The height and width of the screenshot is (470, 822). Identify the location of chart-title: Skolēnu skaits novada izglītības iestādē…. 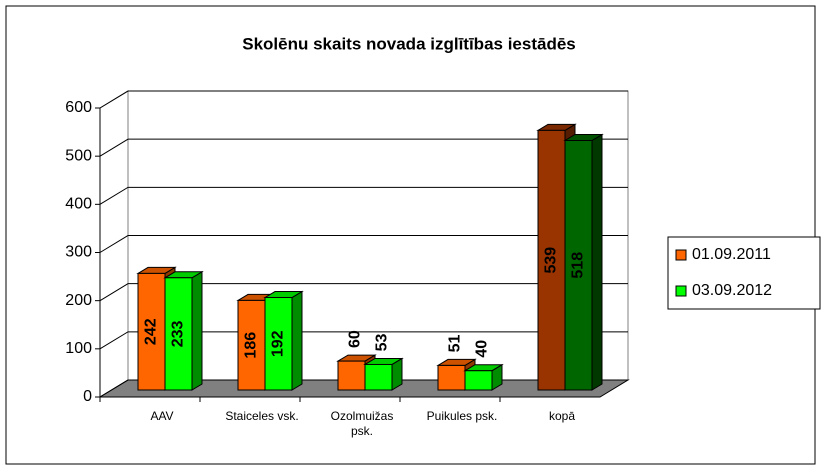
(409, 43).